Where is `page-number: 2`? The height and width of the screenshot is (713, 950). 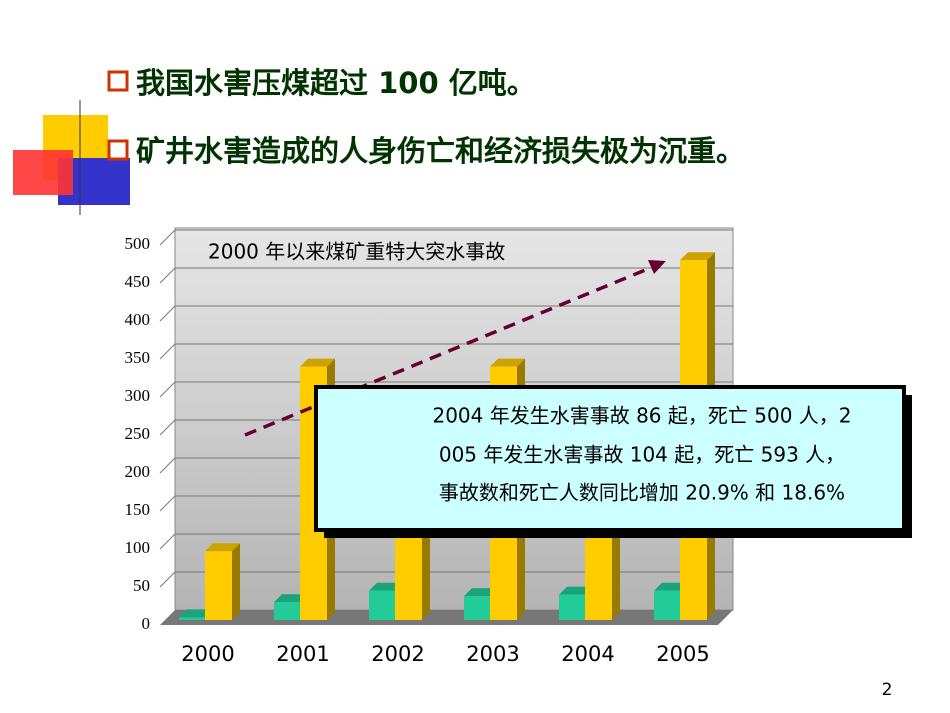 page-number: 2 is located at coordinates (887, 690).